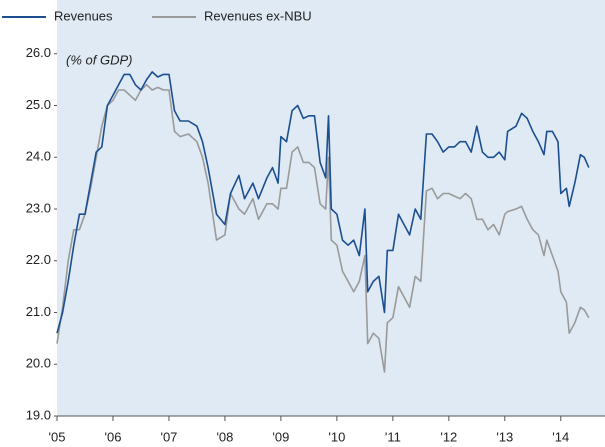  I want to click on x-tick-label: '10, so click(336, 436).